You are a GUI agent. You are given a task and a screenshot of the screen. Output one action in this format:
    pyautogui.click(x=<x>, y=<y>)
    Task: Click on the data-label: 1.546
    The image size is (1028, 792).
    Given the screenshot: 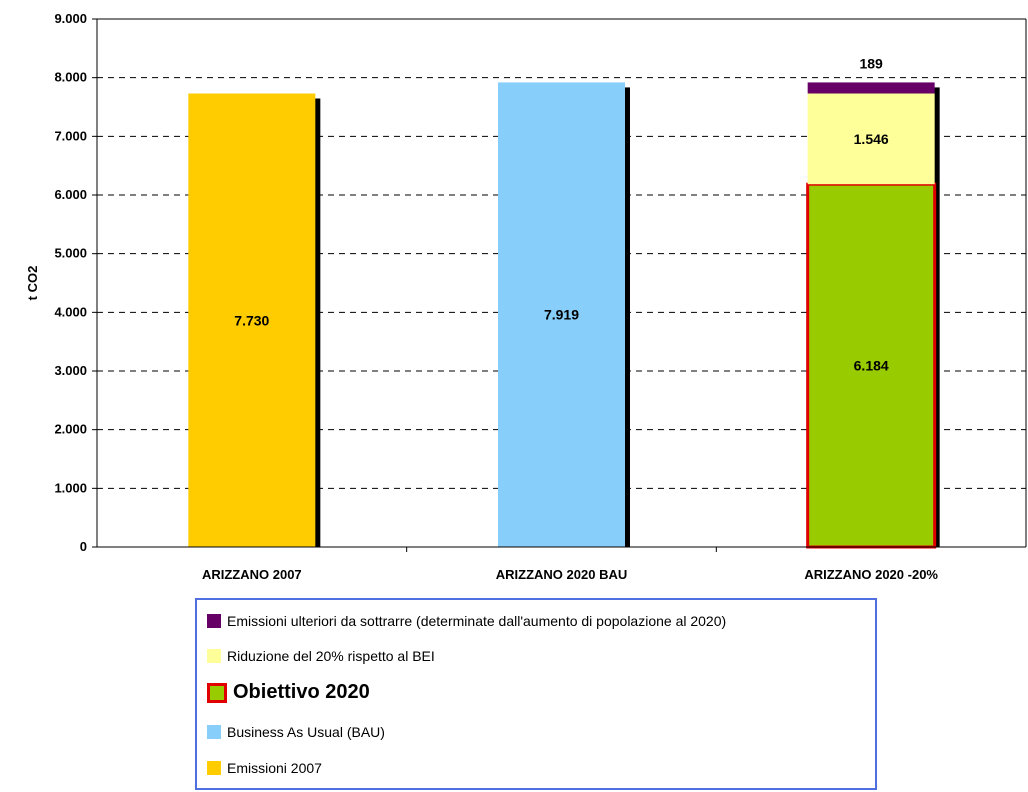 What is the action you would take?
    pyautogui.click(x=871, y=139)
    